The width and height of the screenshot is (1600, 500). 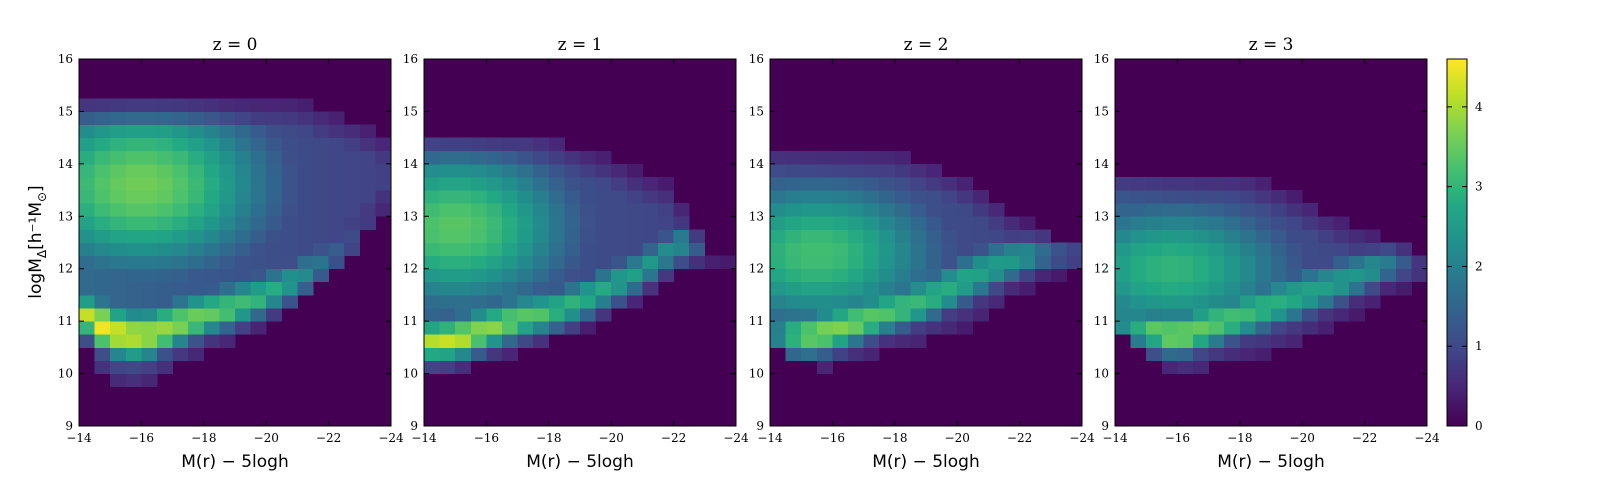 What do you see at coordinates (580, 255) in the screenshot?
I see `heatmap-cells` at bounding box center [580, 255].